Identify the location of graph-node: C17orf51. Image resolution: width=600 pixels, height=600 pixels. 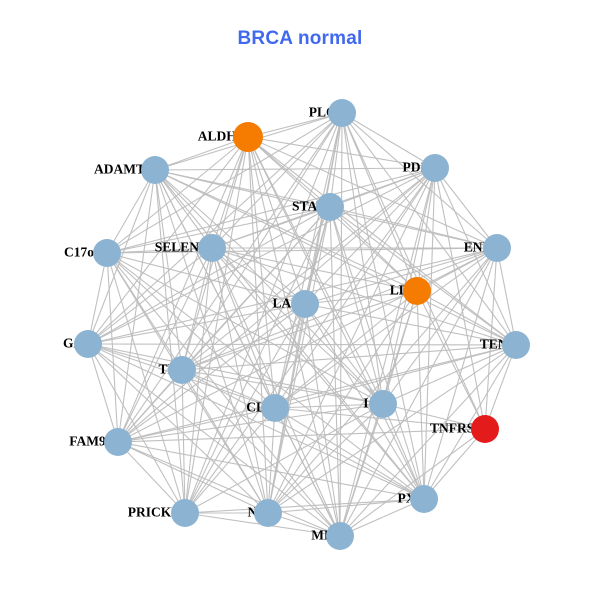
(92, 253).